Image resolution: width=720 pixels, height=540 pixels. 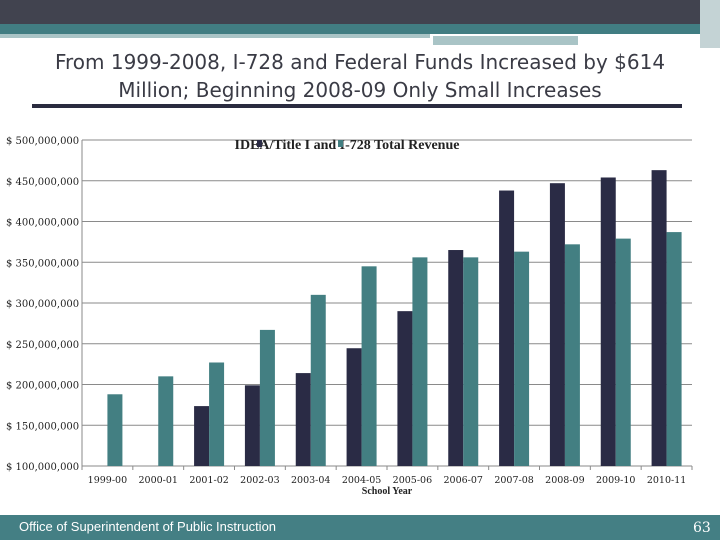 I want to click on y-tick-label: $ 100,000,000, so click(x=42, y=467).